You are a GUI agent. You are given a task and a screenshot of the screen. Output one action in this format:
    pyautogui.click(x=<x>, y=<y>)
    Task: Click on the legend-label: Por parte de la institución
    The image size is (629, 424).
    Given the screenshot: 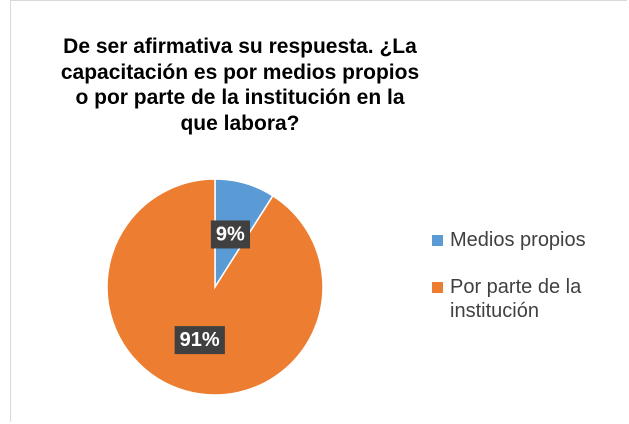 What is the action you would take?
    pyautogui.click(x=516, y=299)
    